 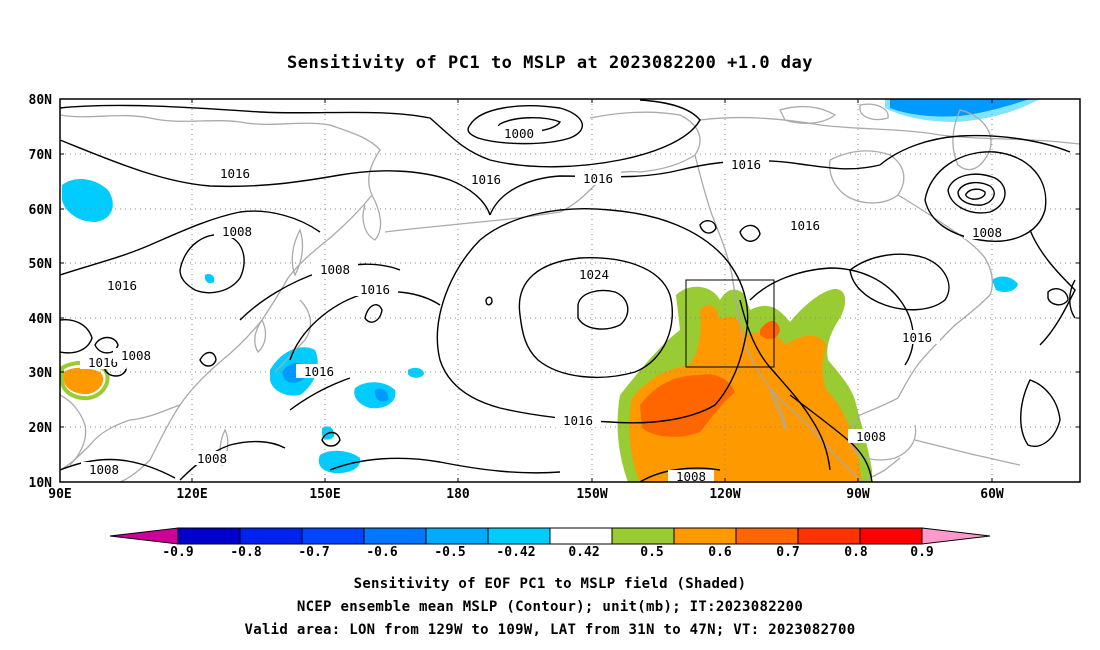 I want to click on colorbar-label: -0.5, so click(x=449, y=552).